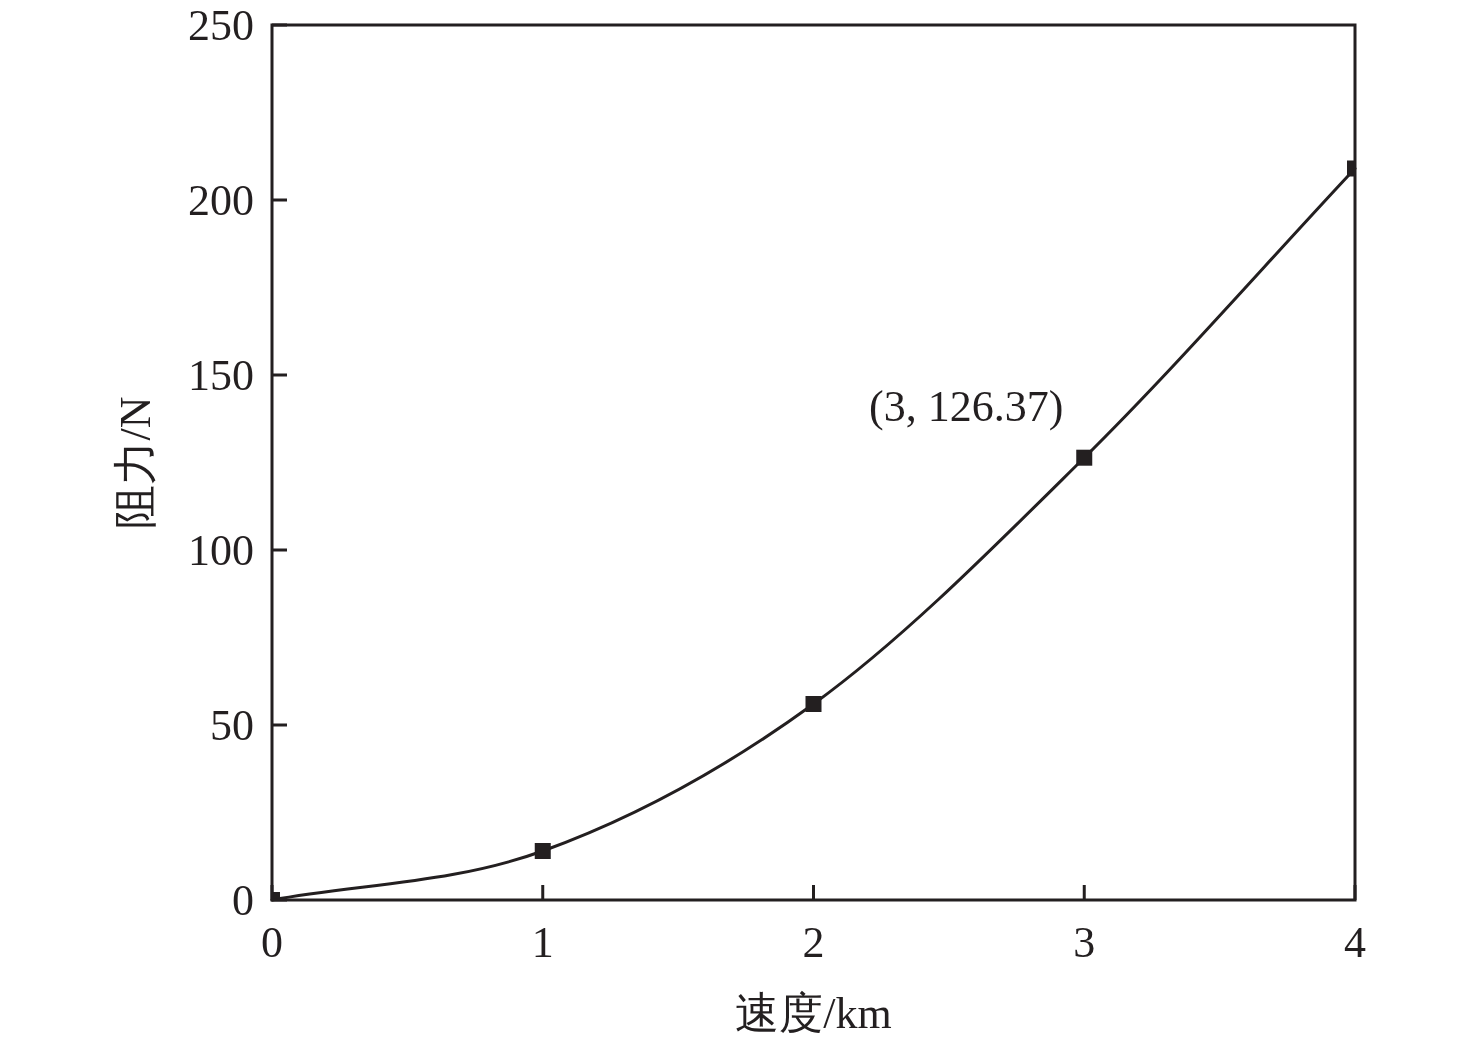 The image size is (1476, 1046). Describe the element at coordinates (243, 900) in the screenshot. I see `y-tick-label: 0` at that location.